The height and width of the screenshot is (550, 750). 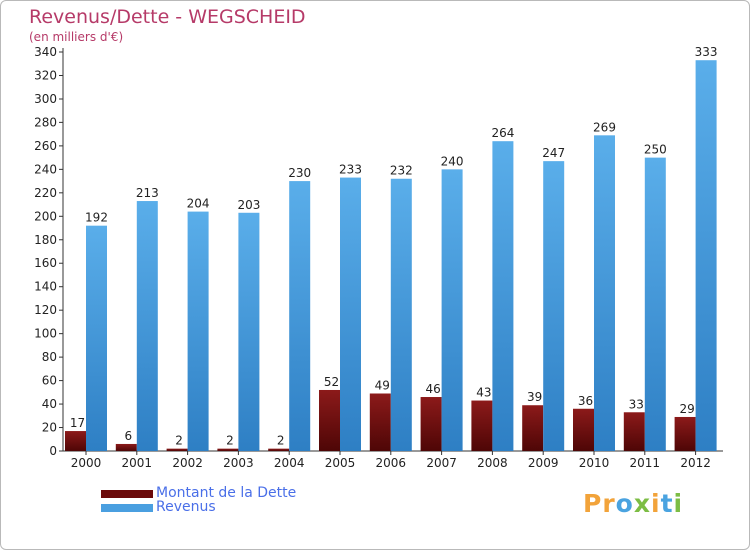 What do you see at coordinates (45, 310) in the screenshot?
I see `y-tick-label: 120` at bounding box center [45, 310].